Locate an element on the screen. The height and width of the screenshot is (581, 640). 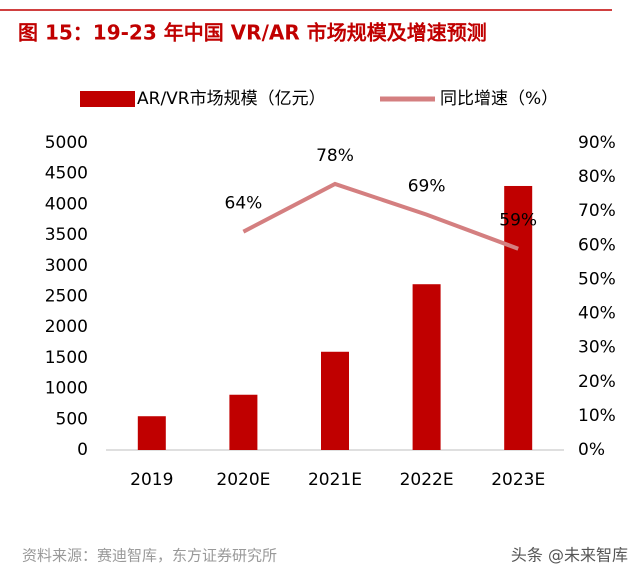
y2-tick-label: 0% is located at coordinates (591, 450).